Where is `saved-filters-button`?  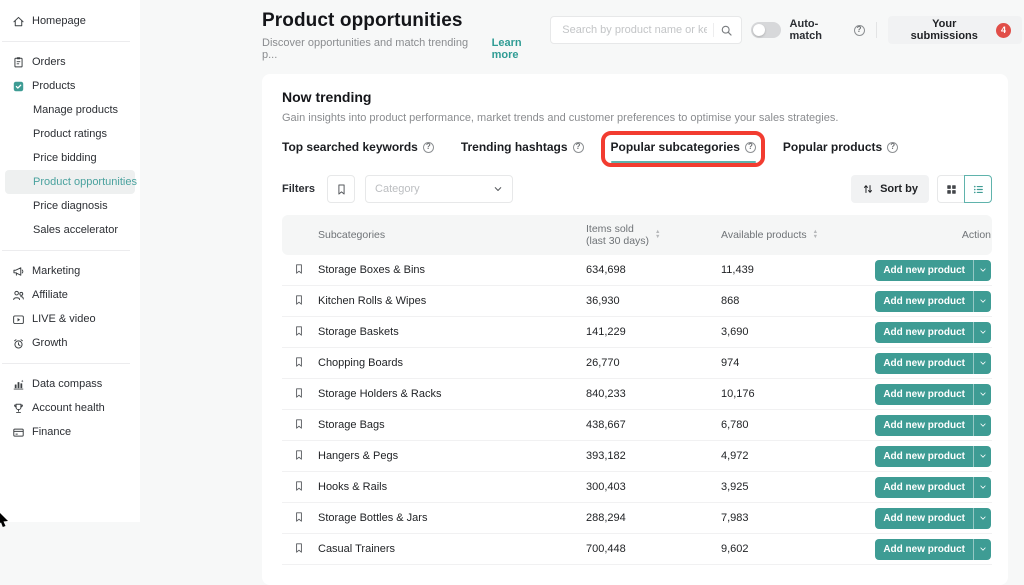
saved-filters-button is located at coordinates (341, 189).